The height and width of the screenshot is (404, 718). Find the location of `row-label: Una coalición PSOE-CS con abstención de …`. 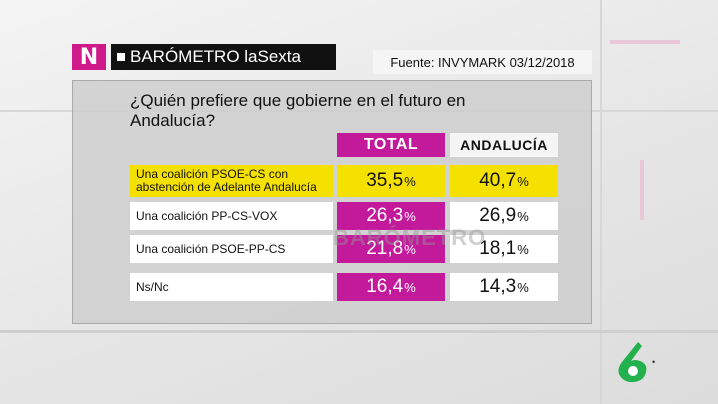

row-label: Una coalición PSOE-CS con abstención de … is located at coordinates (231, 181).